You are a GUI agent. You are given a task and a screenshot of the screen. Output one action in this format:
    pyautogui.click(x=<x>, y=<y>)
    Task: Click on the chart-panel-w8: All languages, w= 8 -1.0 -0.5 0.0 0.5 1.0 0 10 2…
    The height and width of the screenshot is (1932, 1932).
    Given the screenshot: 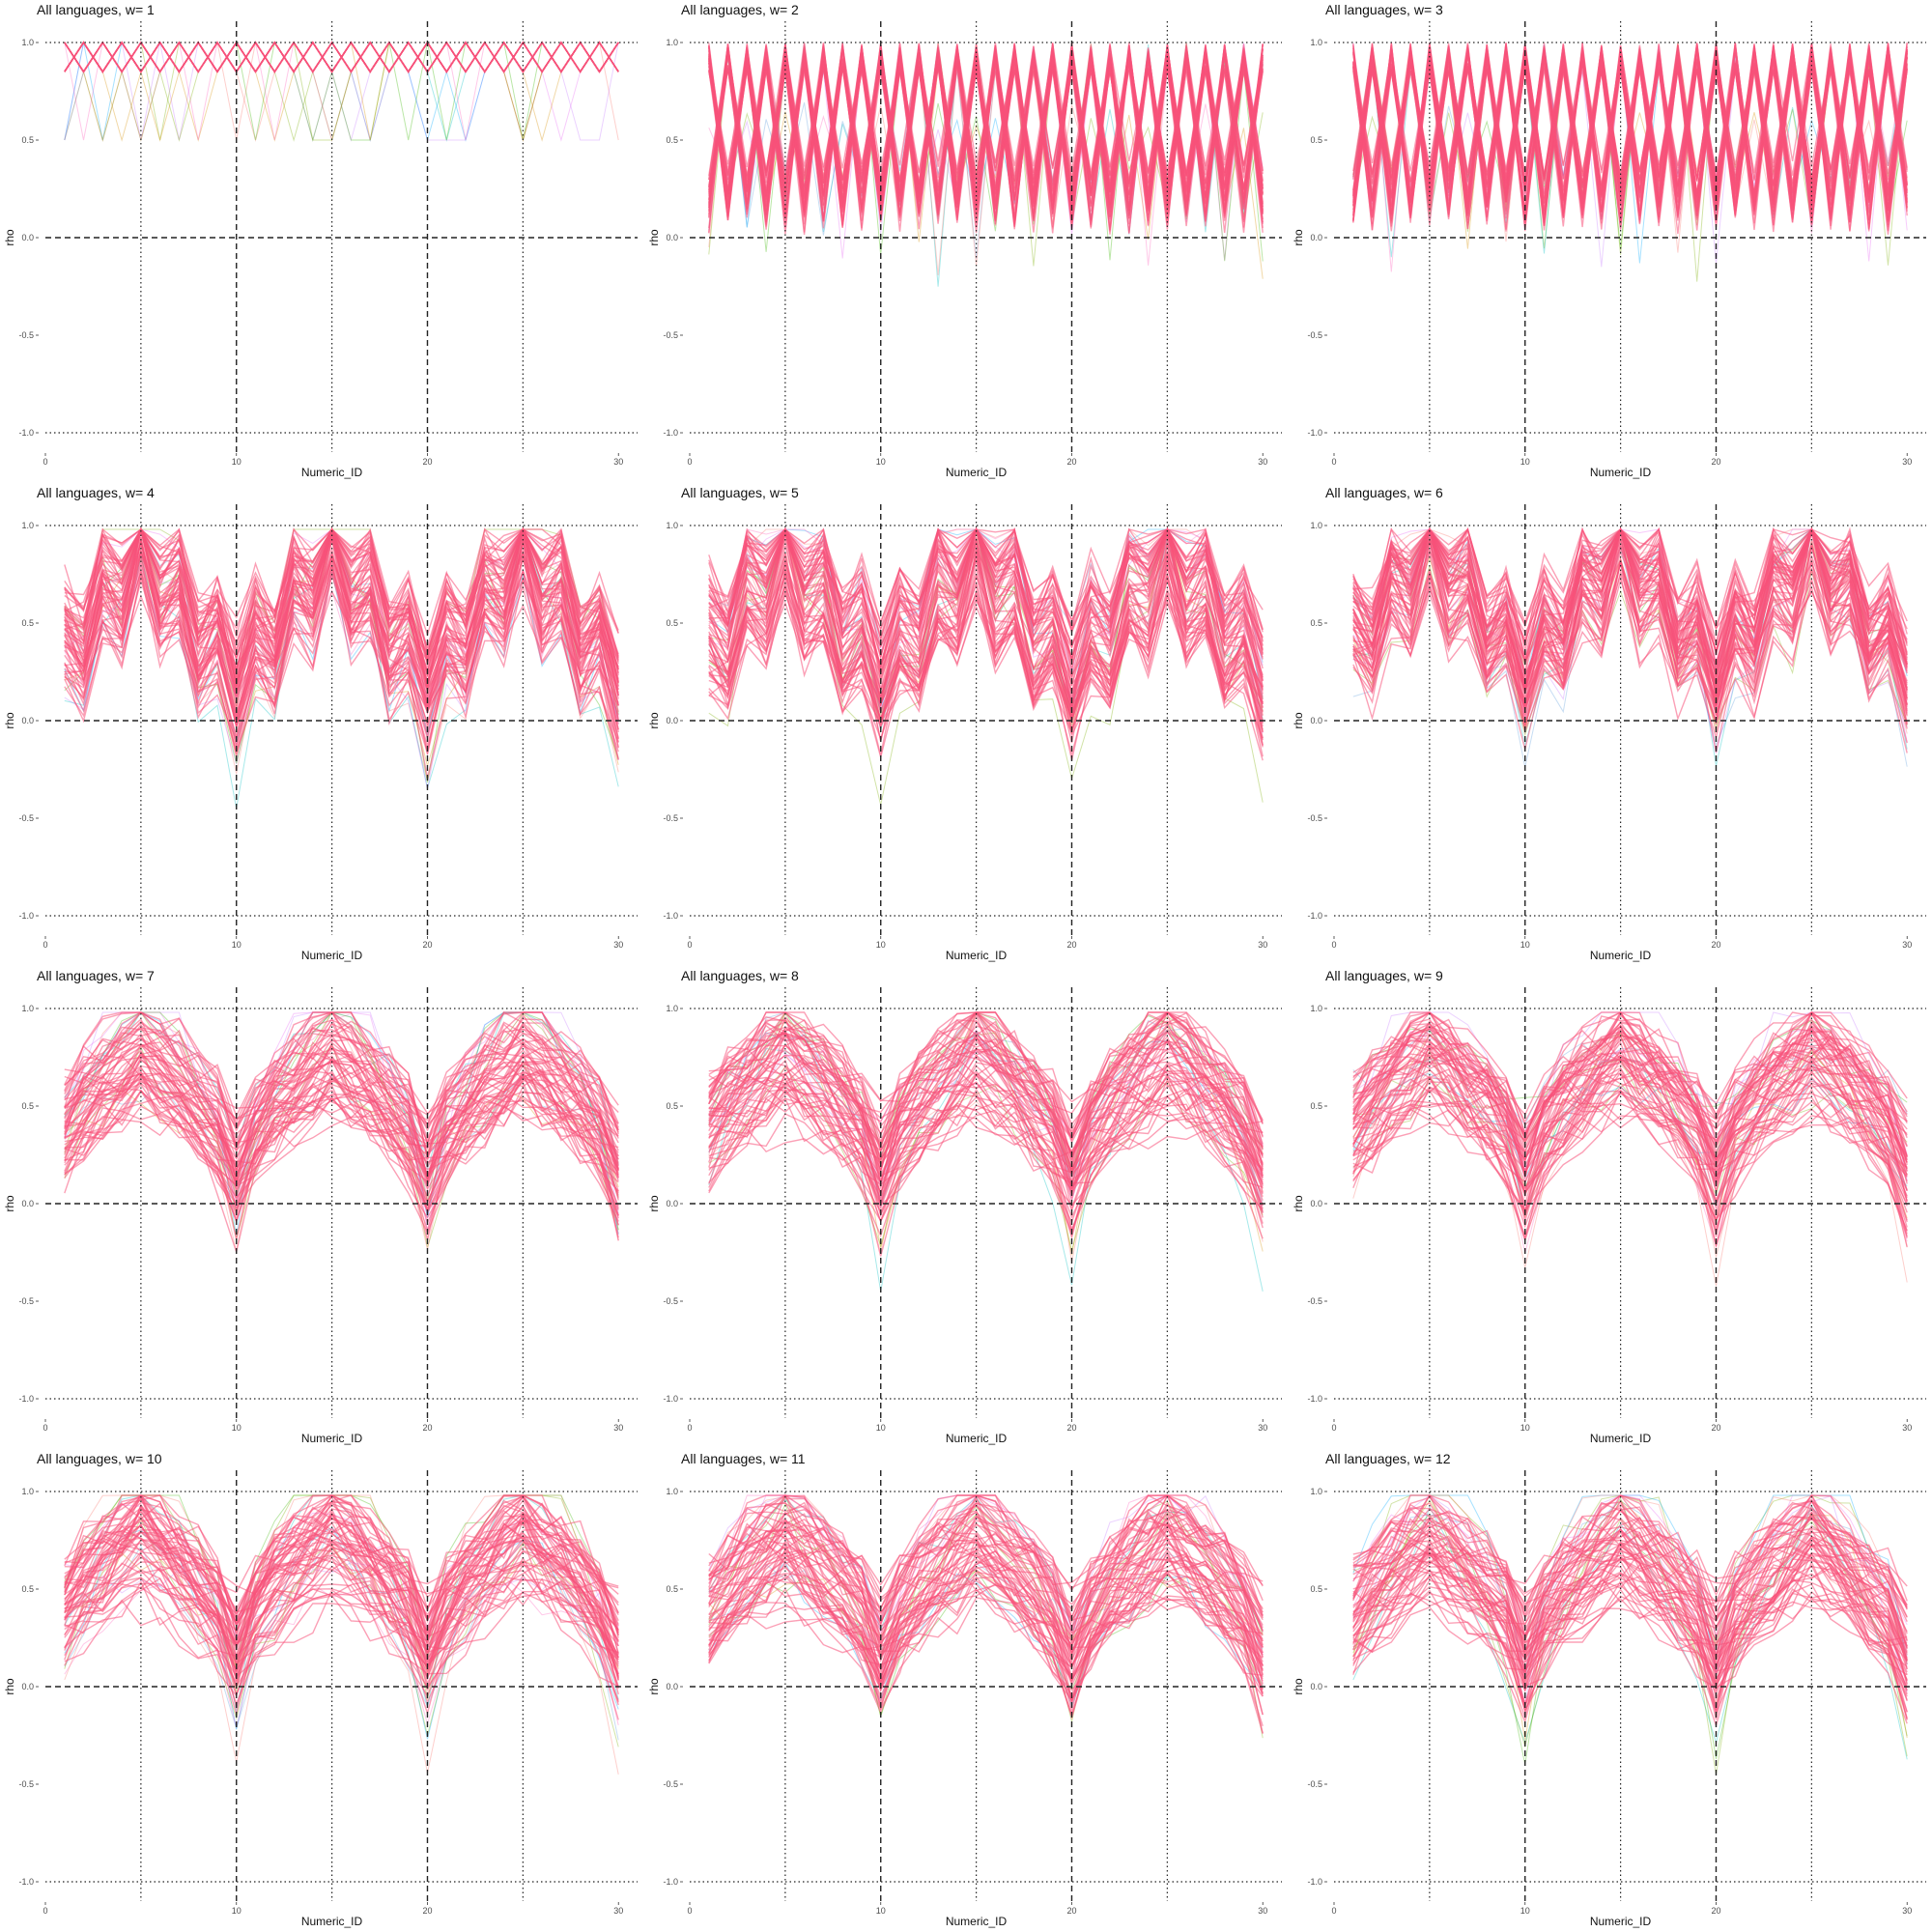 What is the action you would take?
    pyautogui.click(x=966, y=1207)
    